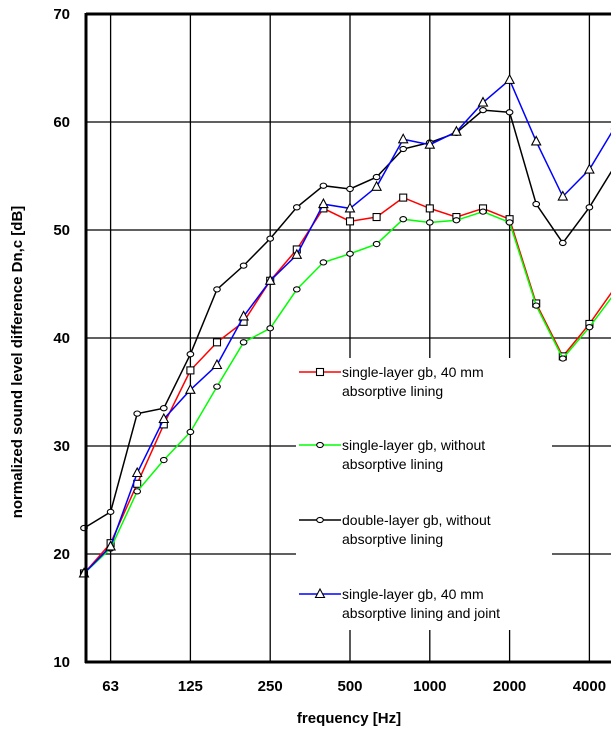 This screenshot has width=611, height=738. Describe the element at coordinates (416, 520) in the screenshot. I see `legend-label-line1: double-layer gb, without` at that location.